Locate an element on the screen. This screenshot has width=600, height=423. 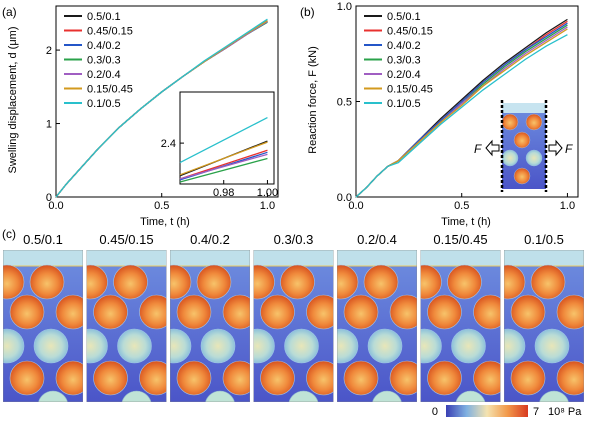
chart-a-legend-label: 0.2/0.4 is located at coordinates (104, 75).